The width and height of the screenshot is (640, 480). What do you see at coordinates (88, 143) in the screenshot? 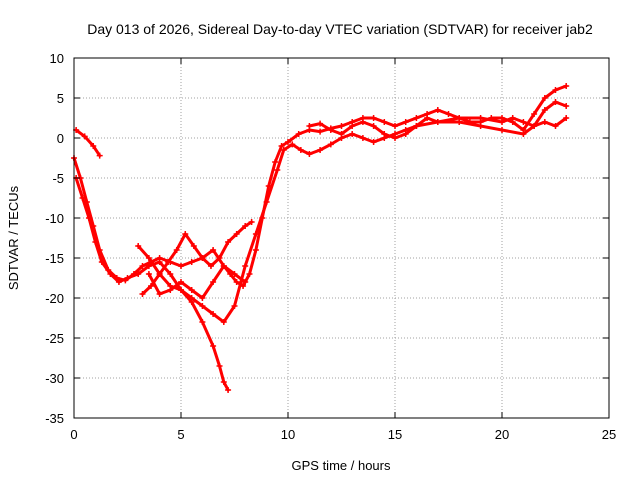
I see `series-s1` at bounding box center [88, 143].